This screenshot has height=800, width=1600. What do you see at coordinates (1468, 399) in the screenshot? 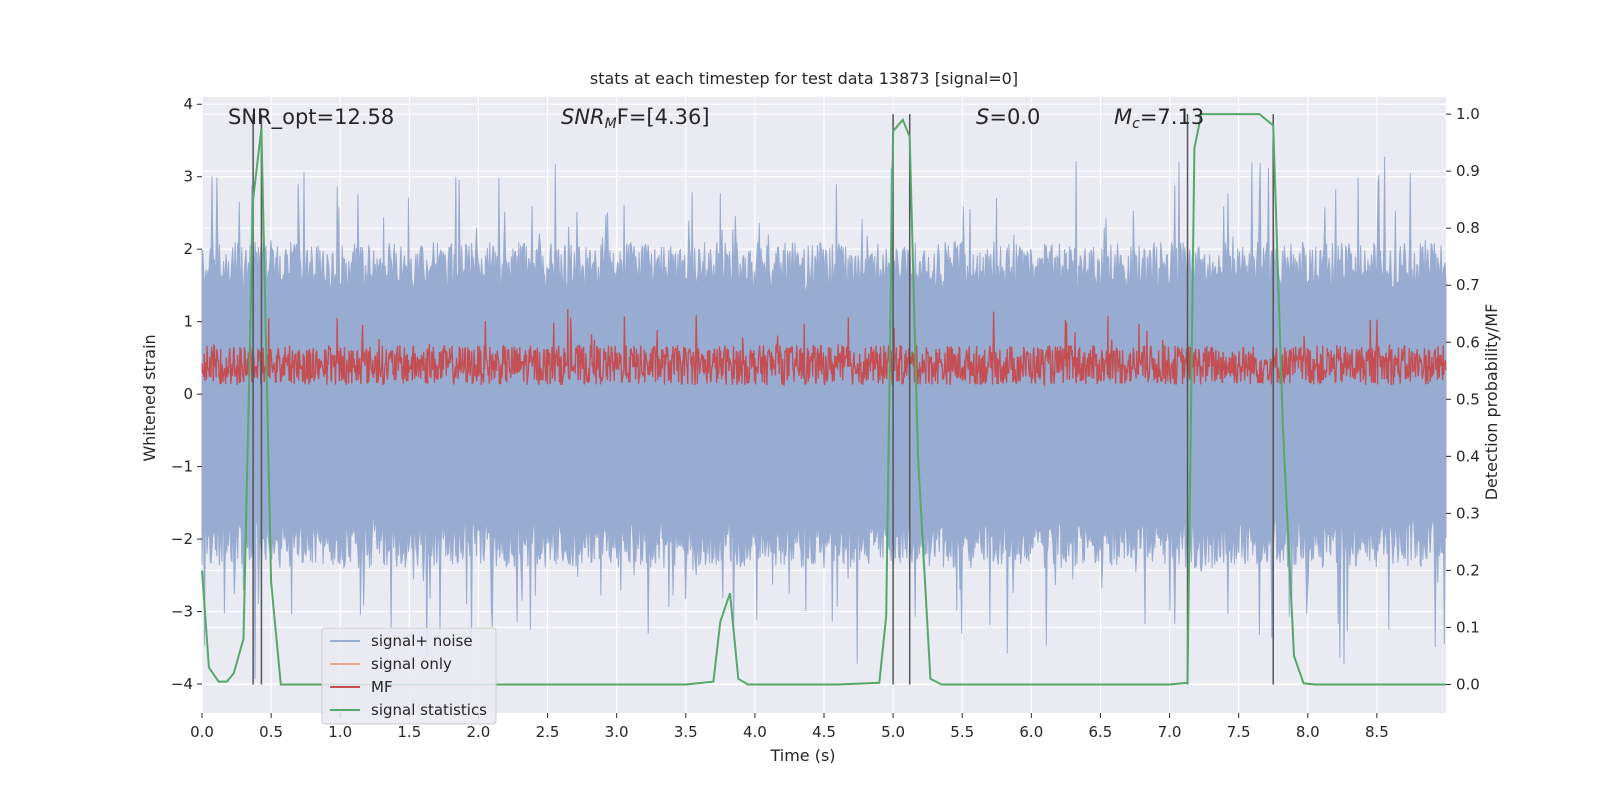
I see `y-tick-label-right: 0.5` at bounding box center [1468, 399].